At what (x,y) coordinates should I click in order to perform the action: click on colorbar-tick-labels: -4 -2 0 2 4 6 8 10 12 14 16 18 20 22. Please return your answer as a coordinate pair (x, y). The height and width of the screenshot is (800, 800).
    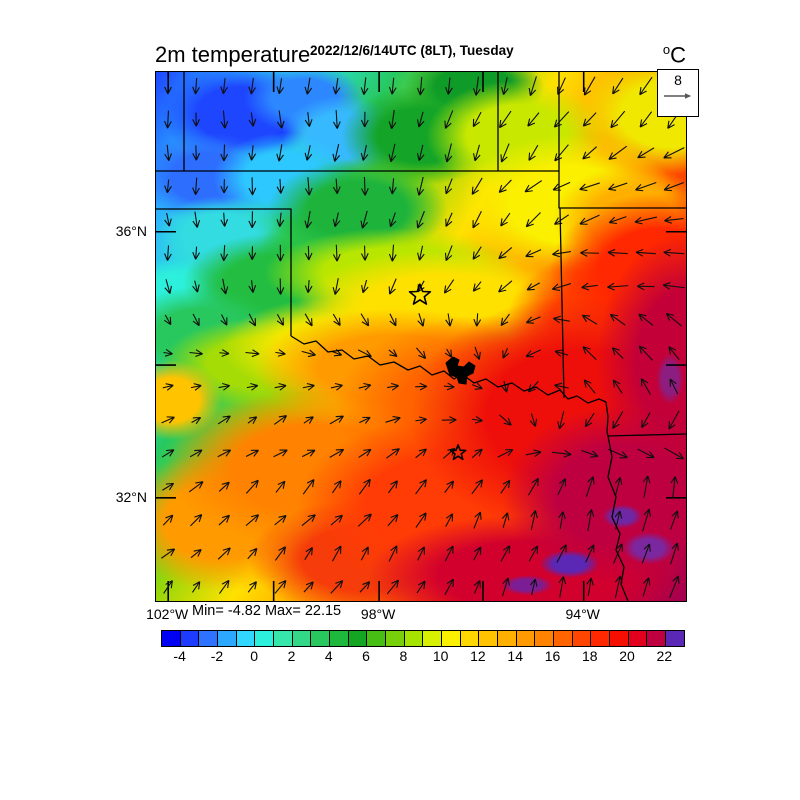
    Looking at the image, I should click on (422, 657).